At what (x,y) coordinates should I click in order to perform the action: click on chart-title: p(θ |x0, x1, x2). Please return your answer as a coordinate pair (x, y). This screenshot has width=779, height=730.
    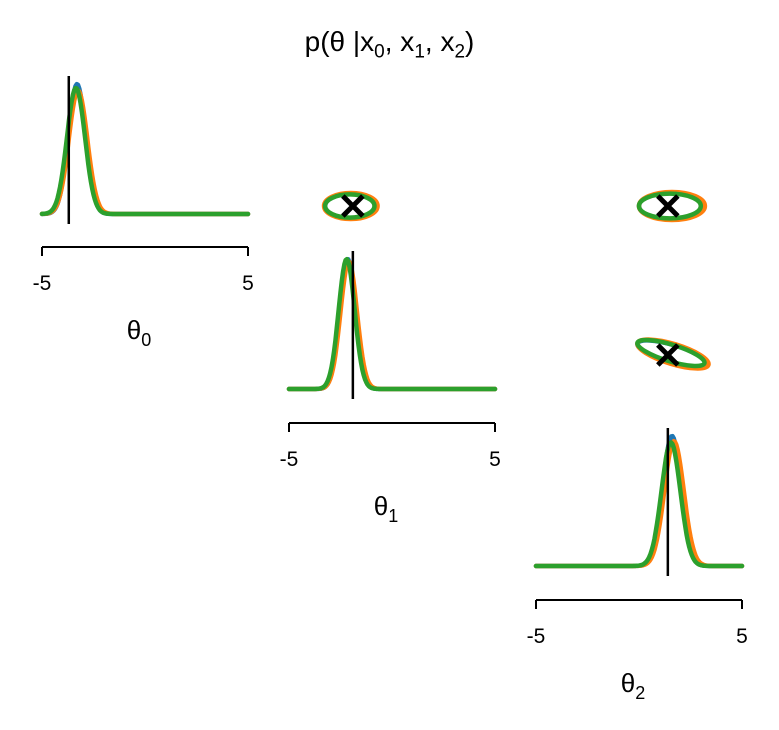
    Looking at the image, I should click on (389, 44).